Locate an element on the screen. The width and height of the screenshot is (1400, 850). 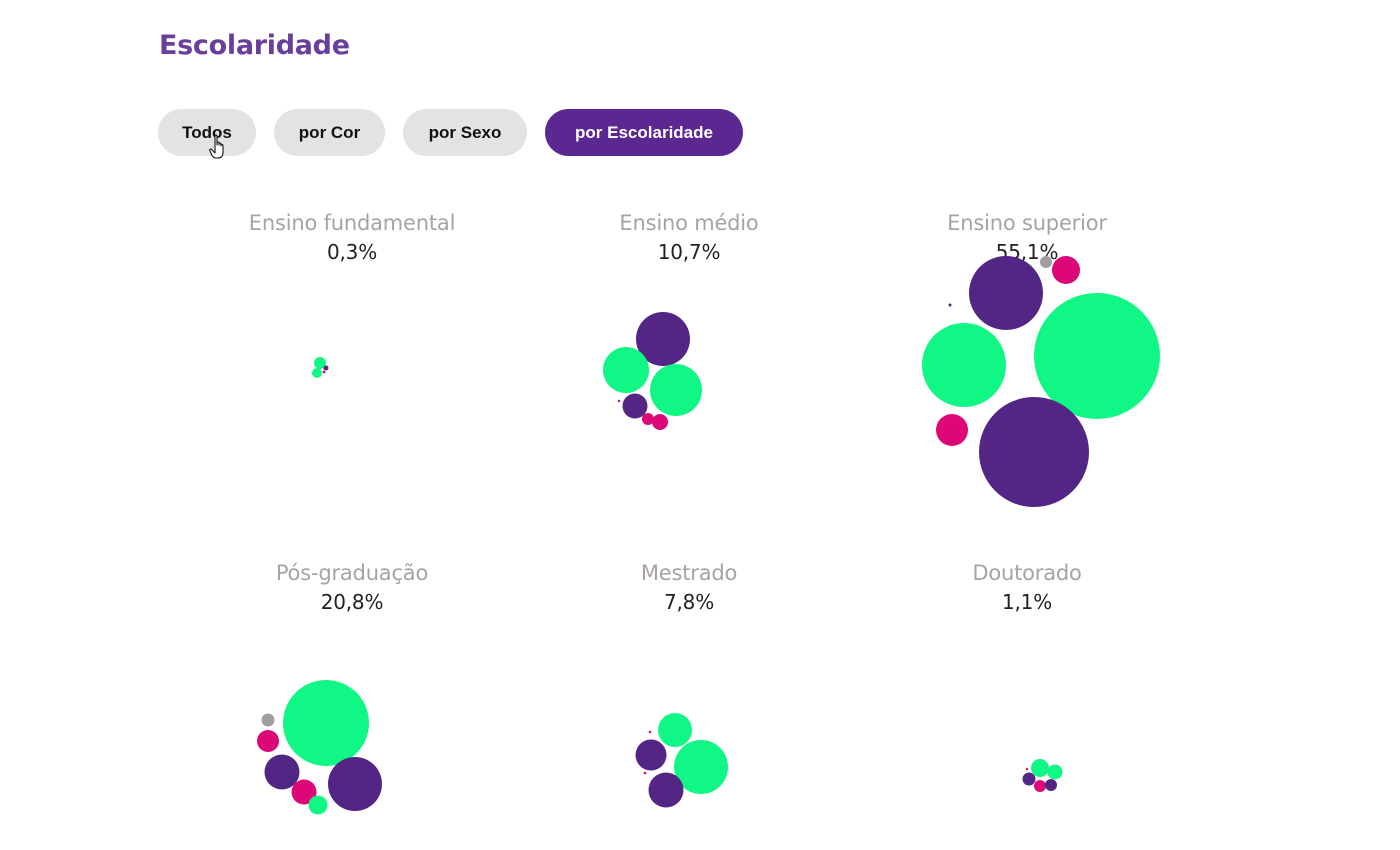
filter-sexo-button: por Sexo is located at coordinates (465, 132).